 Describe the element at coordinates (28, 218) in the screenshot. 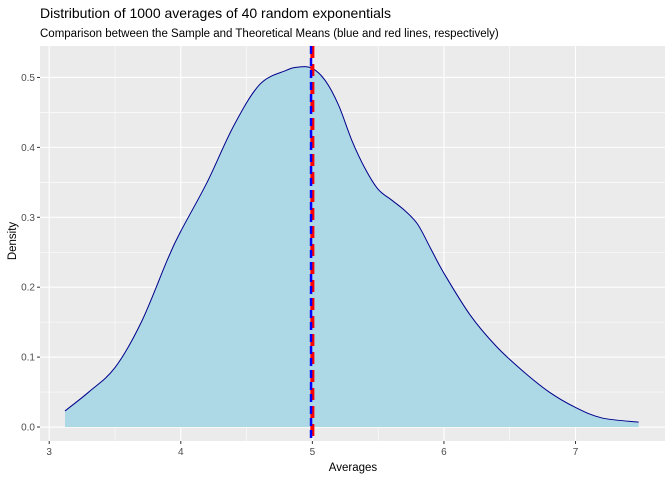

I see `y-tick-label: 0.3` at that location.